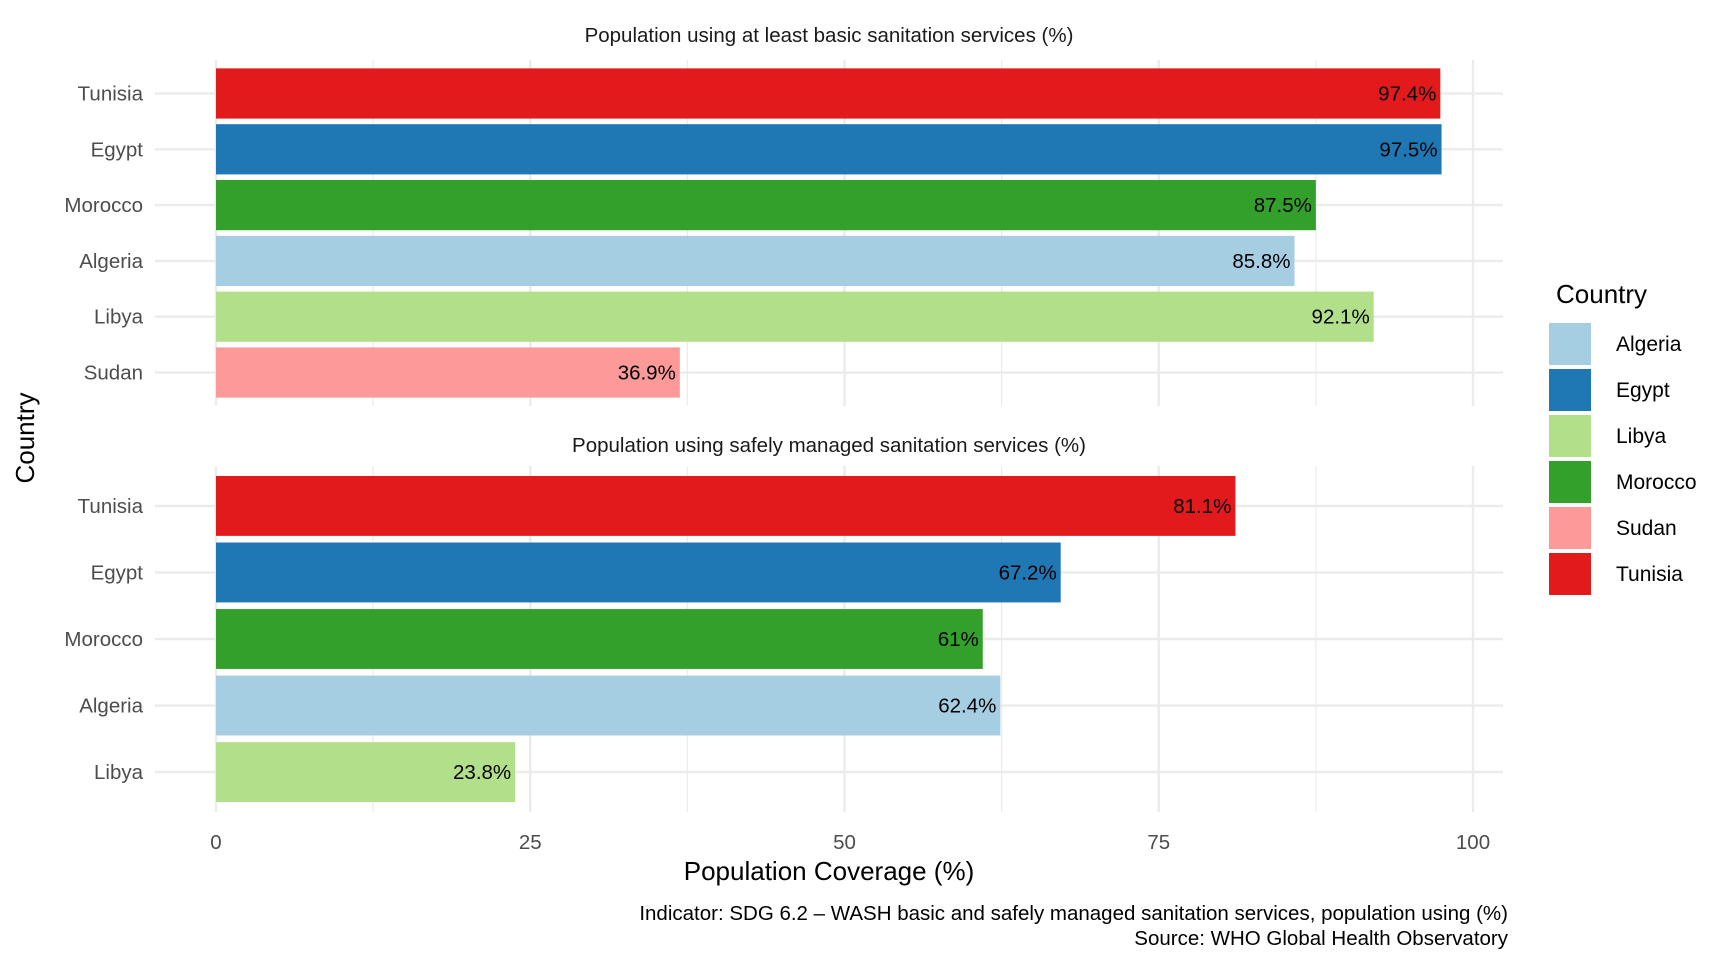 The height and width of the screenshot is (960, 1728). Describe the element at coordinates (530, 842) in the screenshot. I see `x-tick-label: 25` at that location.